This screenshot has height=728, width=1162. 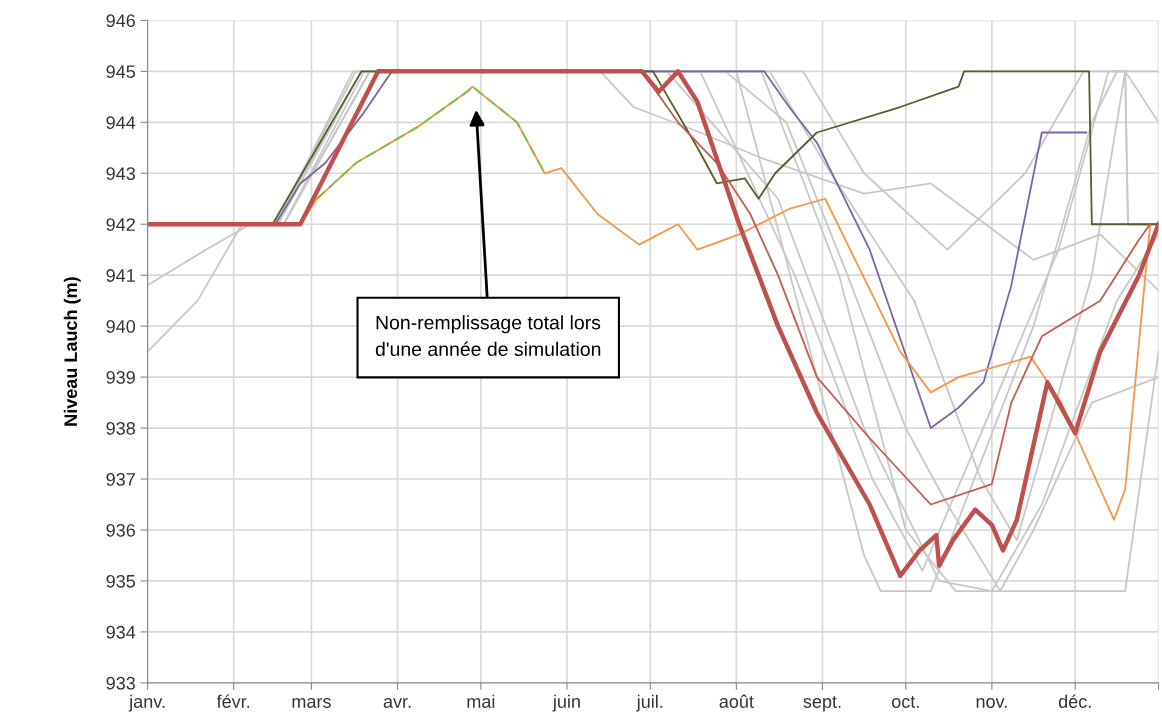 What do you see at coordinates (566, 703) in the screenshot?
I see `x-tick-label: juin` at bounding box center [566, 703].